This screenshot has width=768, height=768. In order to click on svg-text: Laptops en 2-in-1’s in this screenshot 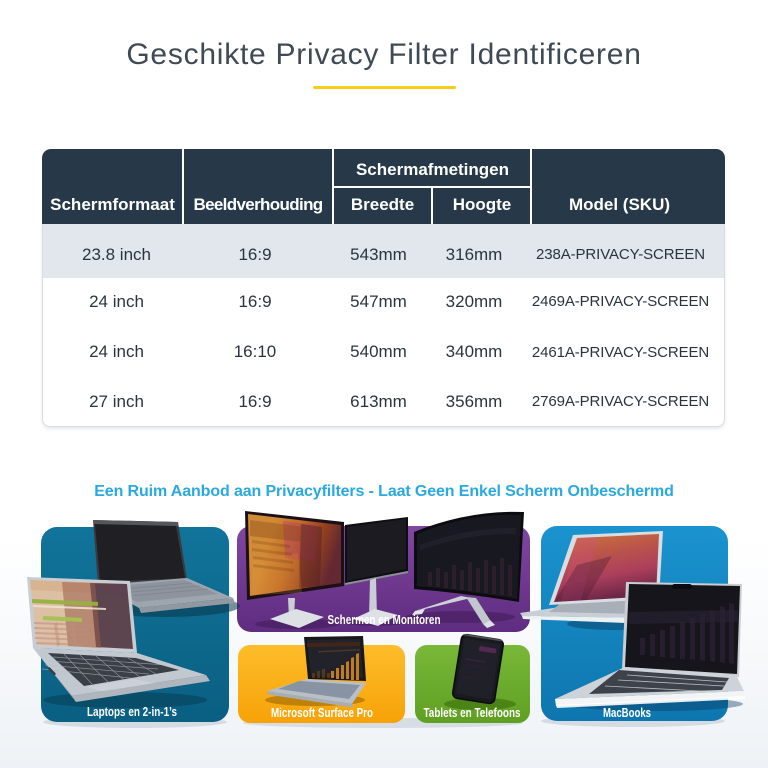, I will do `click(132, 711)`.